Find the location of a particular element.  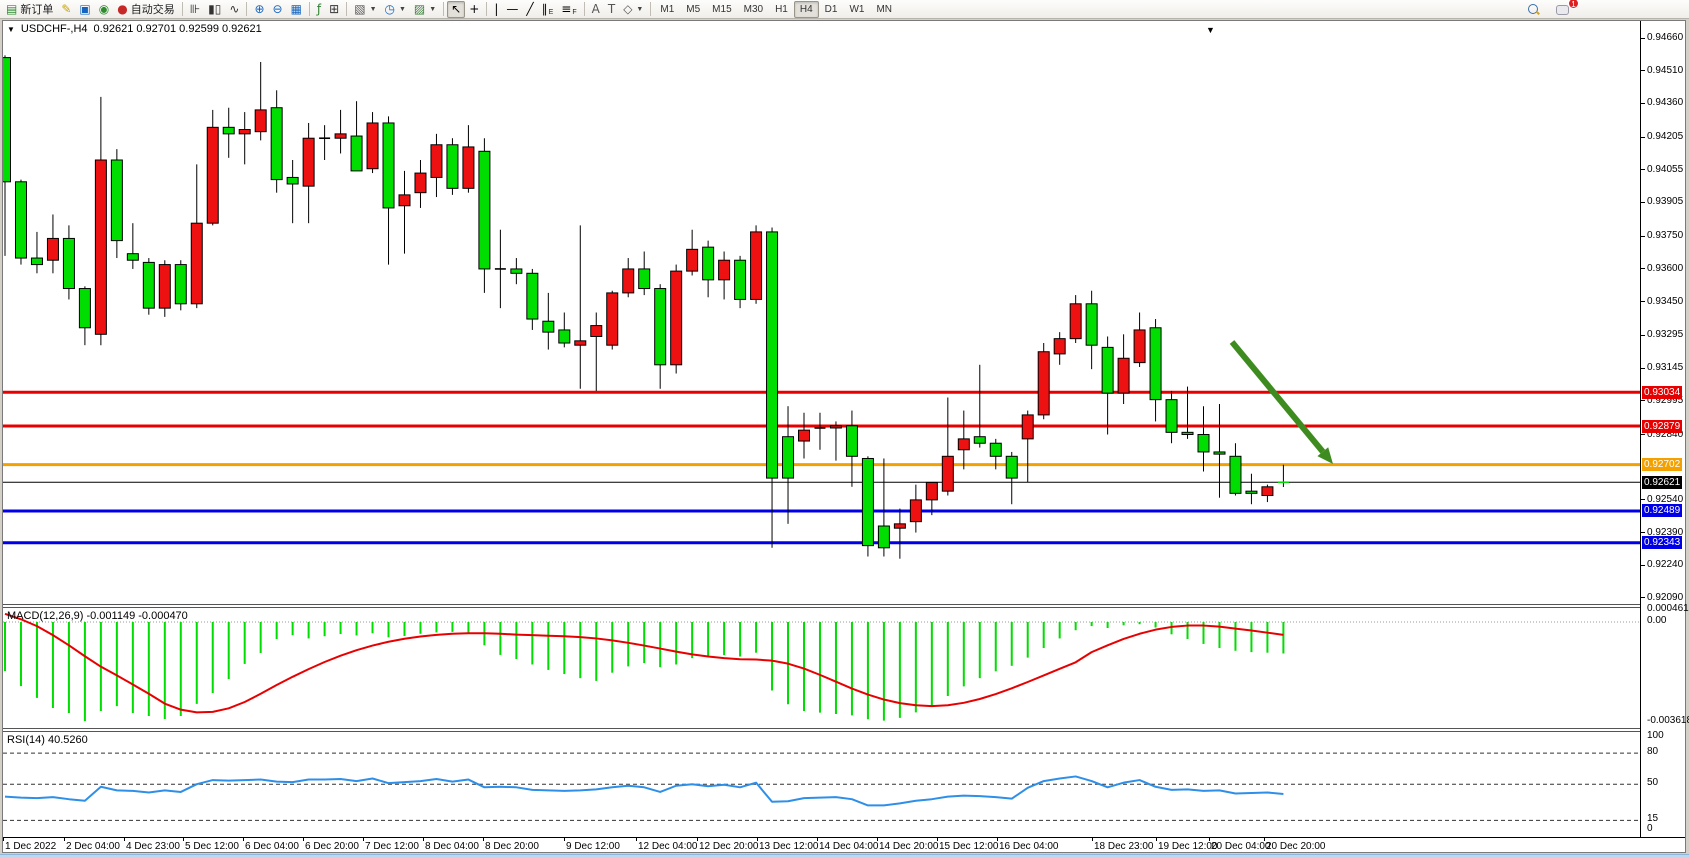

templates-button: ▧ ▼ is located at coordinates (365, 9).